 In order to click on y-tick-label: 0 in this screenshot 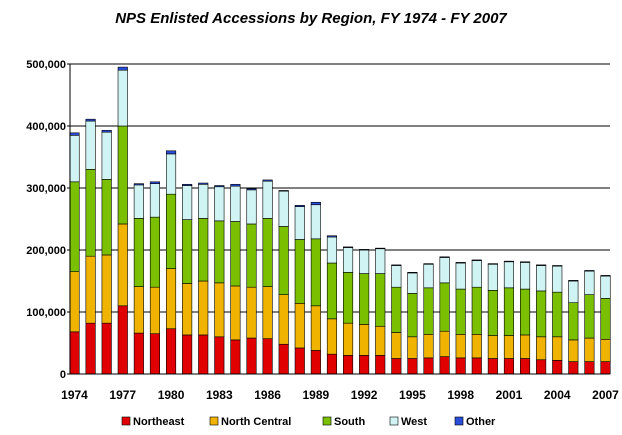, I will do `click(63, 375)`.